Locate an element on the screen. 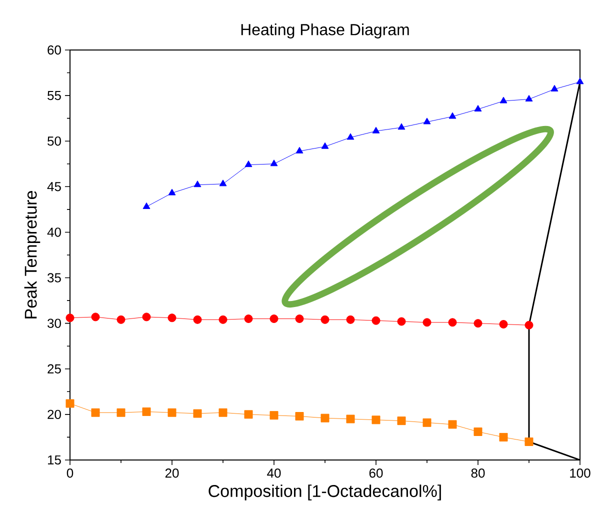 Image resolution: width=595 pixels, height=524 pixels. x-tick-label: 20 is located at coordinates (172, 473).